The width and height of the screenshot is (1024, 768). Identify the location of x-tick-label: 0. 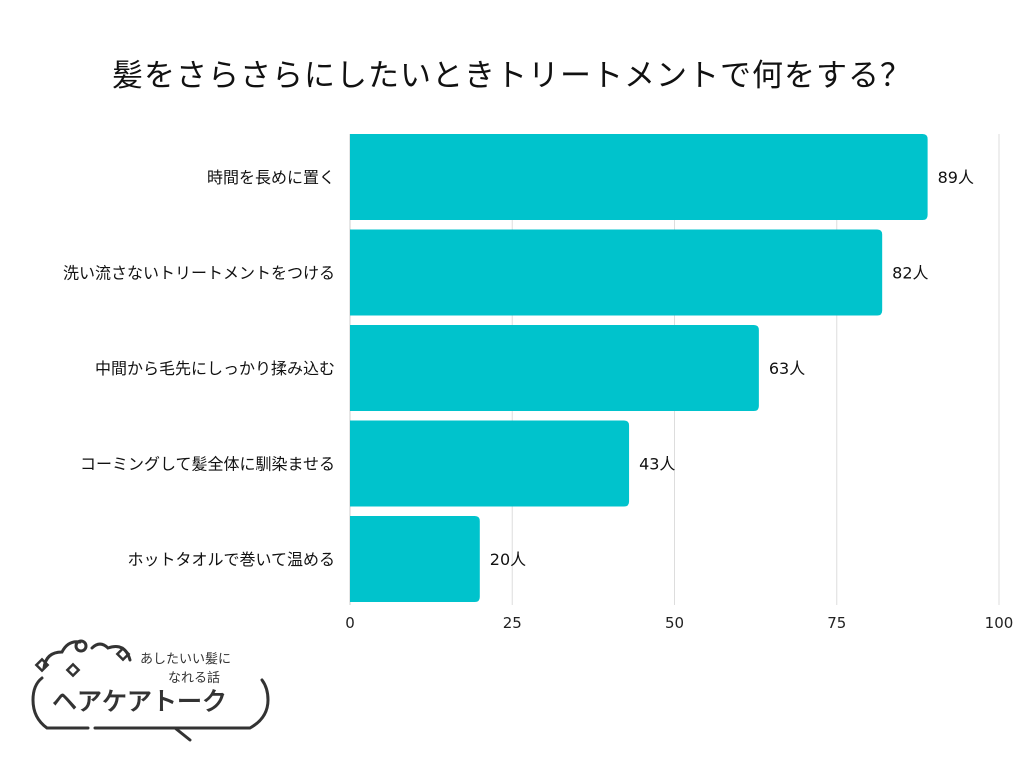
(350, 623).